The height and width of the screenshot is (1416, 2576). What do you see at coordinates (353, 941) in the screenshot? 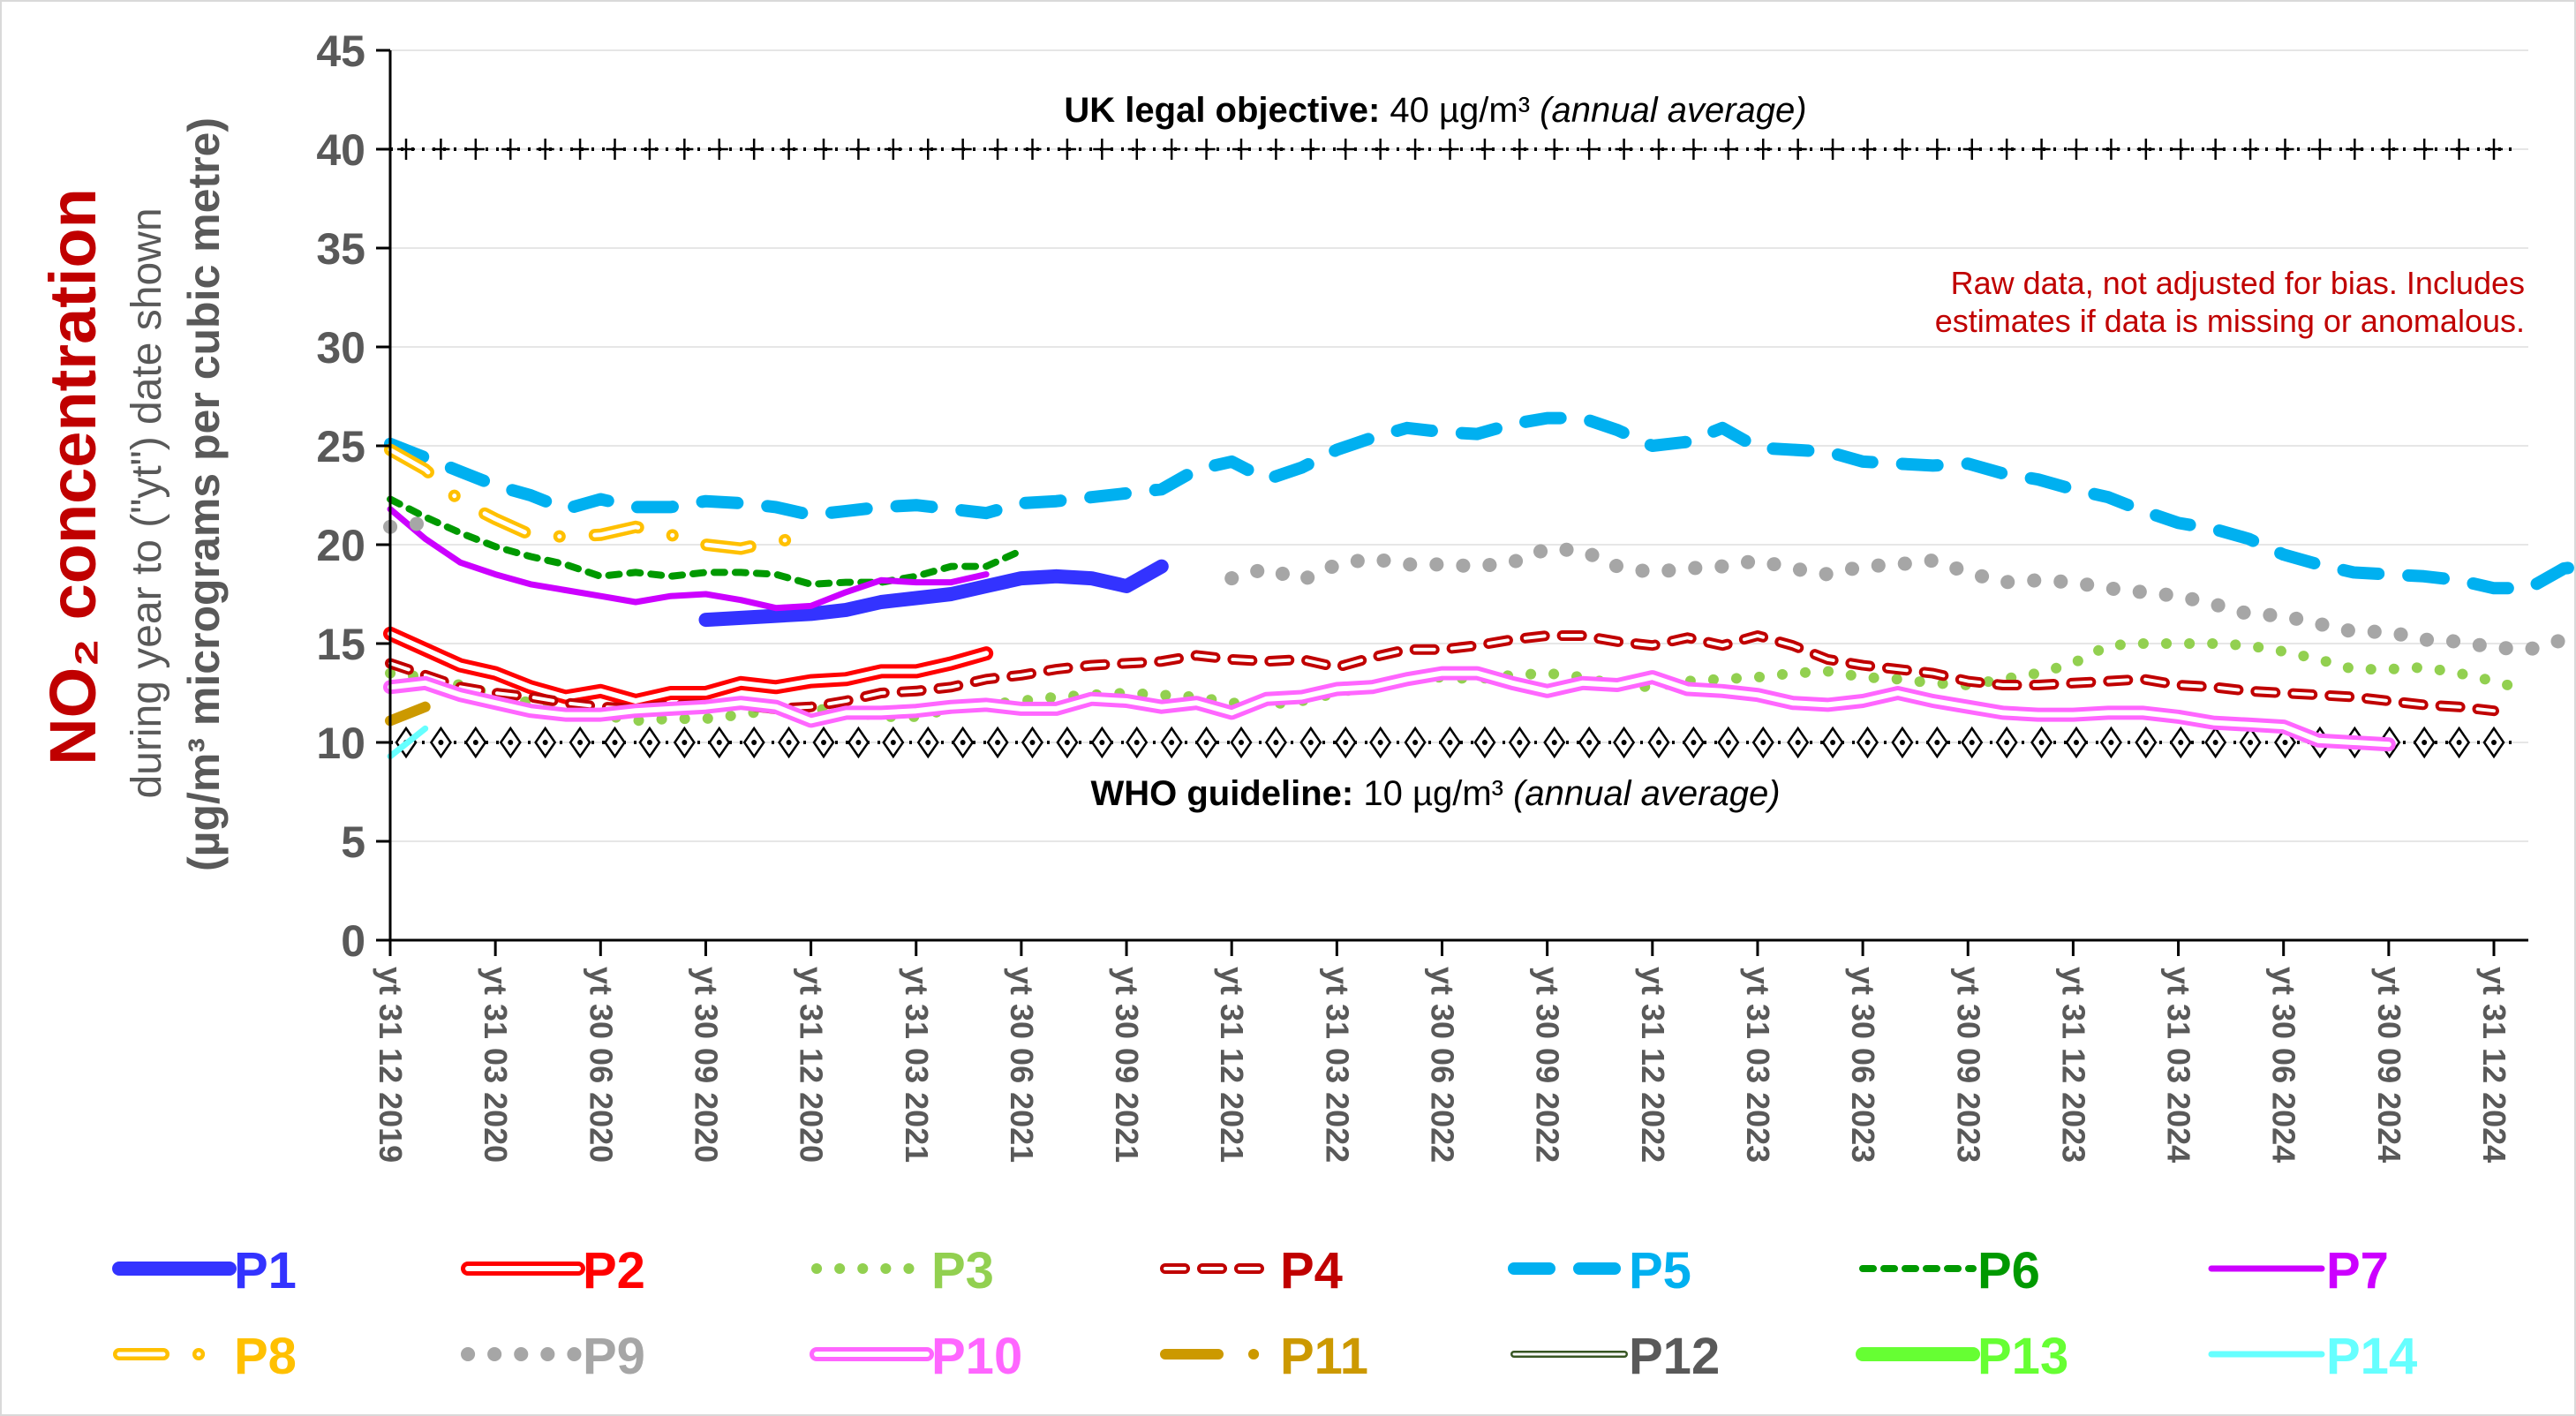
I see `y-tick-label: 0` at bounding box center [353, 941].